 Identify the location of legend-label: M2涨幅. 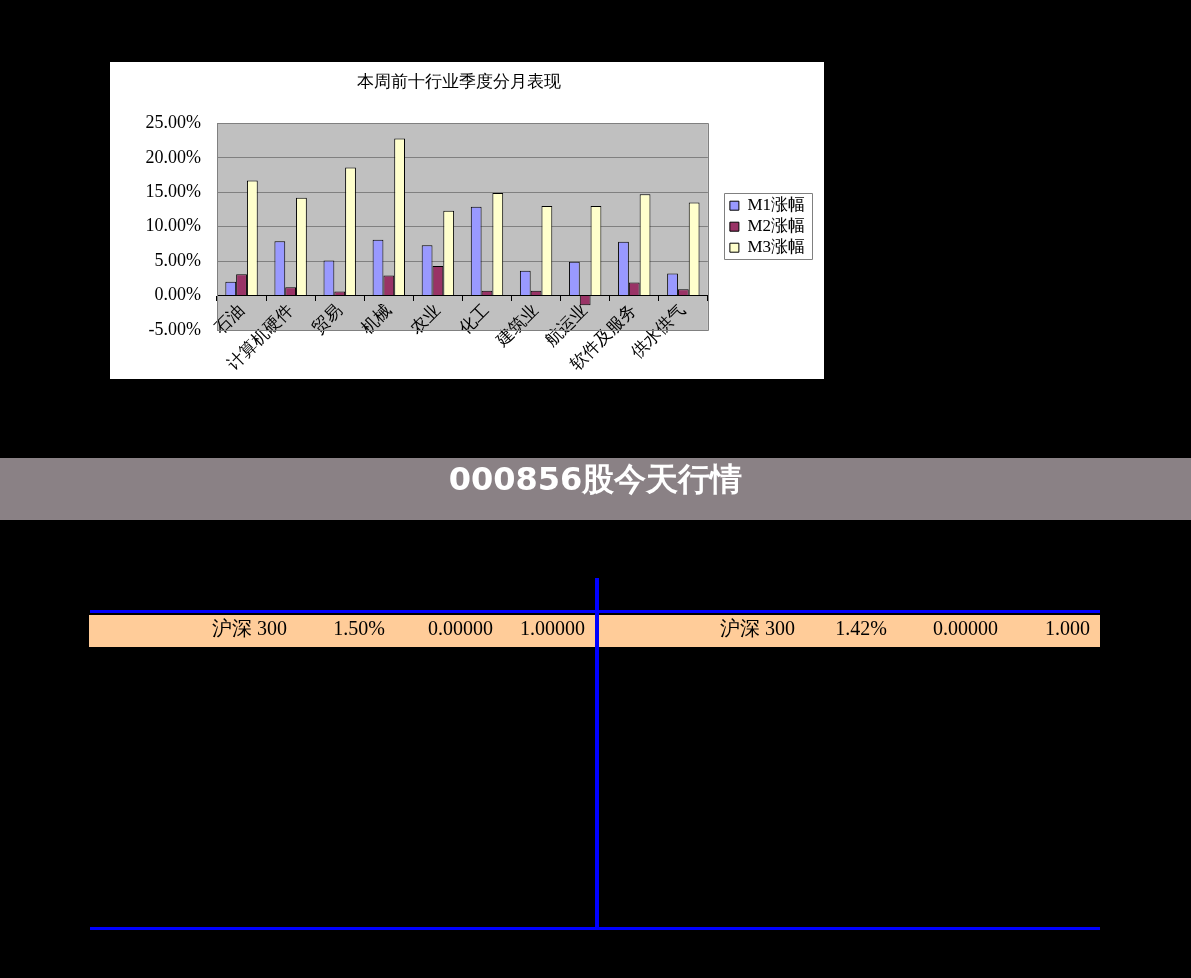
(776, 226).